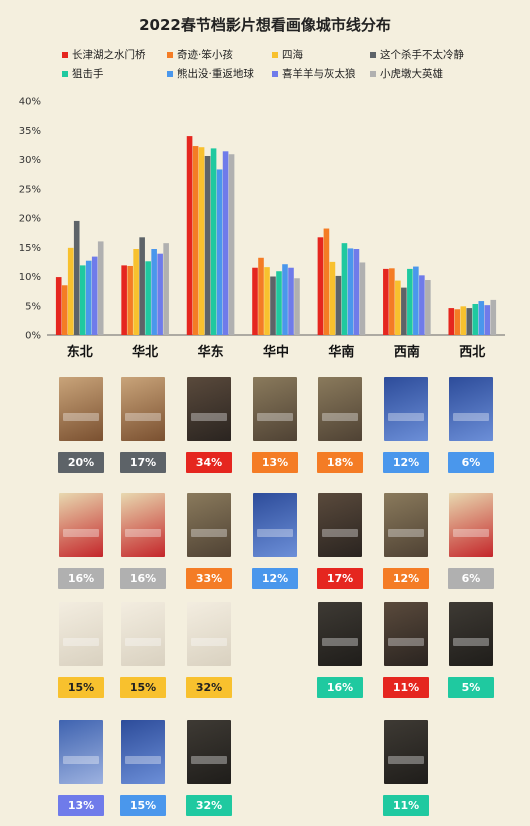  What do you see at coordinates (81, 462) in the screenshot?
I see `percent-badge: 20%` at bounding box center [81, 462].